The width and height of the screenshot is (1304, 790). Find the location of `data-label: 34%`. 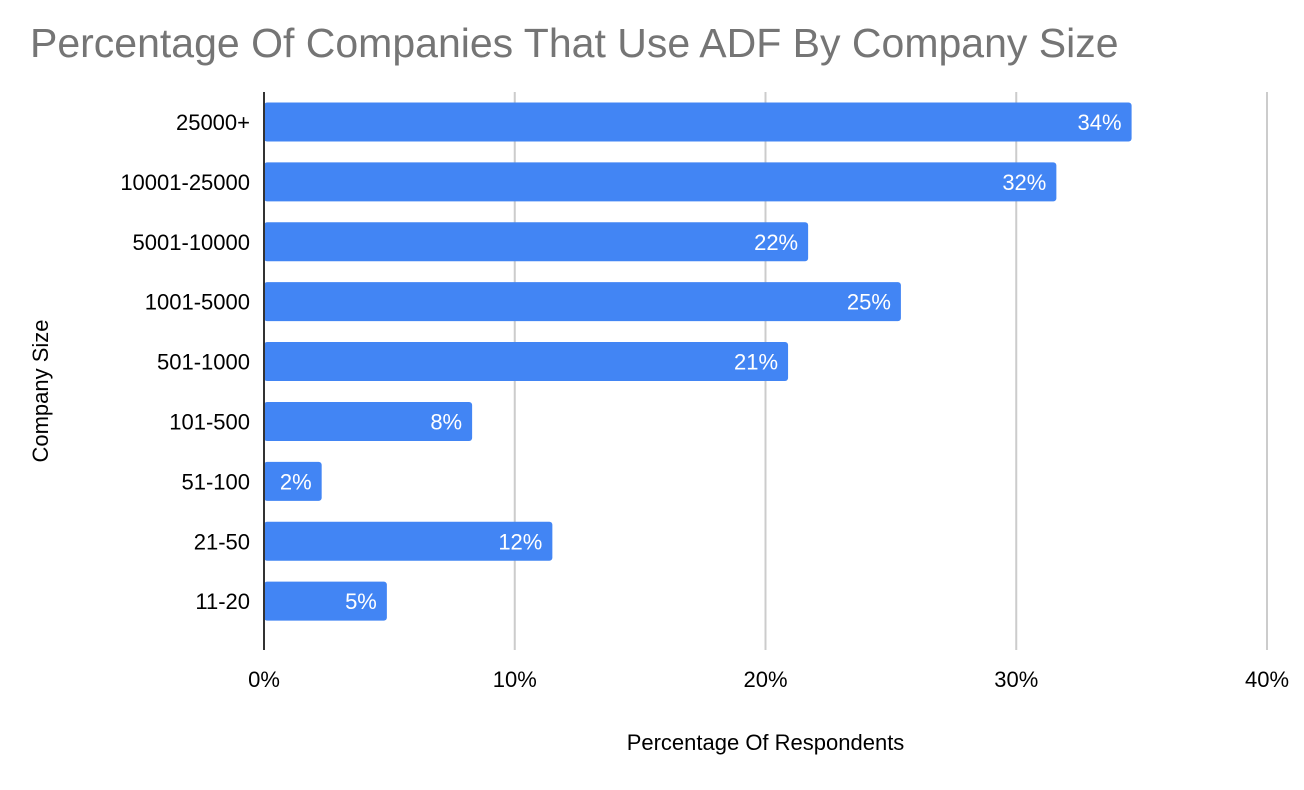

data-label: 34% is located at coordinates (1100, 122).